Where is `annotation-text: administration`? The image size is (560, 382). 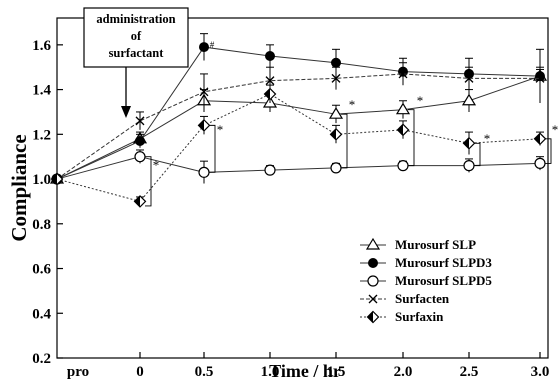
annotation-text: administration is located at coordinates (135, 19).